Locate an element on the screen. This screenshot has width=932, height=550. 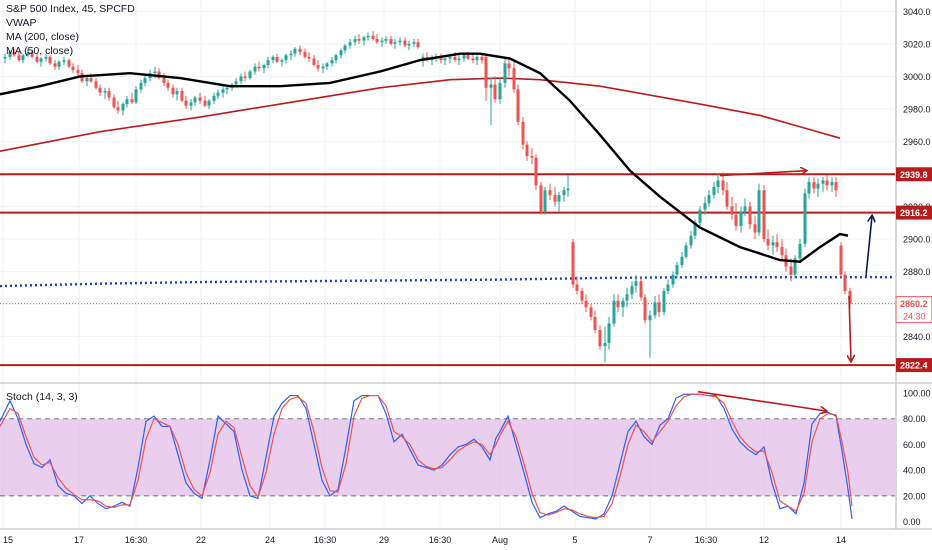
legend-ma200: MA (200, close) is located at coordinates (42, 37).